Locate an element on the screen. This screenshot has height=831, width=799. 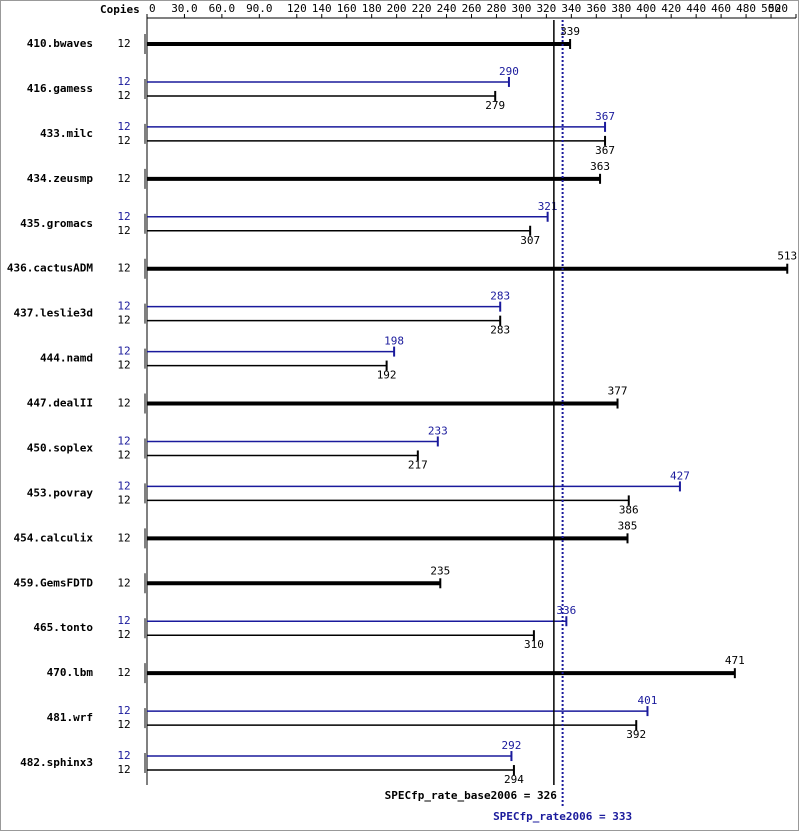
x-tick-label: 260 is located at coordinates (472, 8).